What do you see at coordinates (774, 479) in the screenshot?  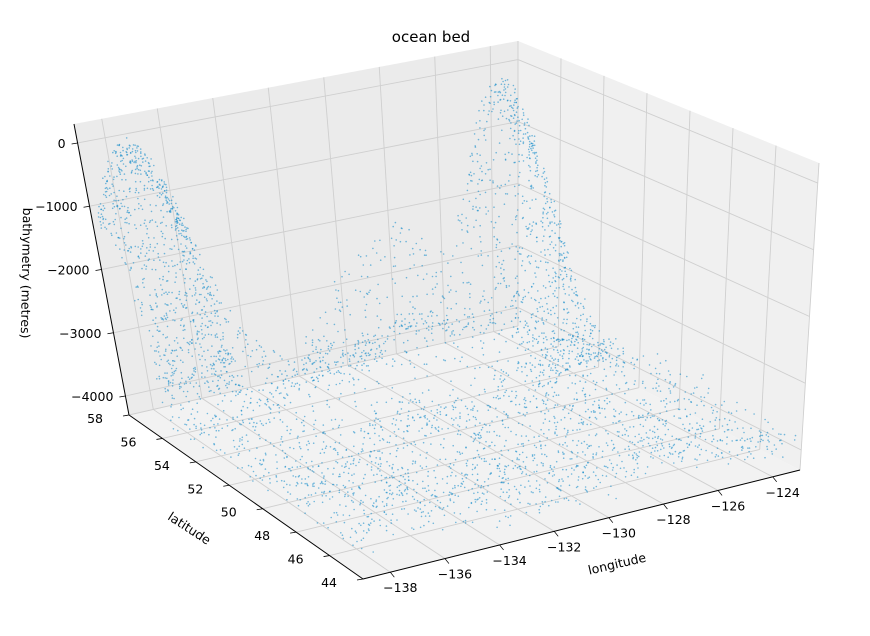 I see `x-tick-mark` at bounding box center [774, 479].